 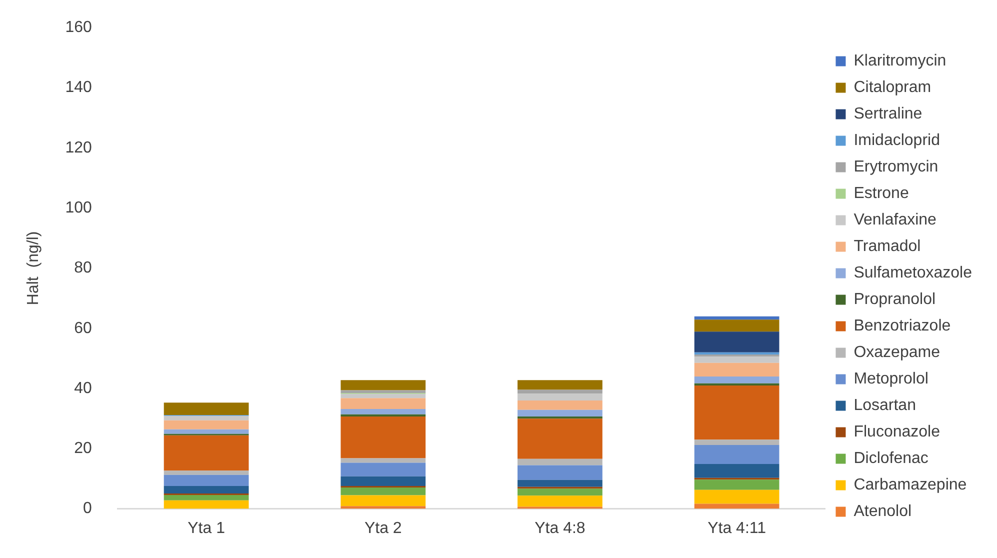 I want to click on legend-label: Venlafaxine, so click(x=895, y=220).